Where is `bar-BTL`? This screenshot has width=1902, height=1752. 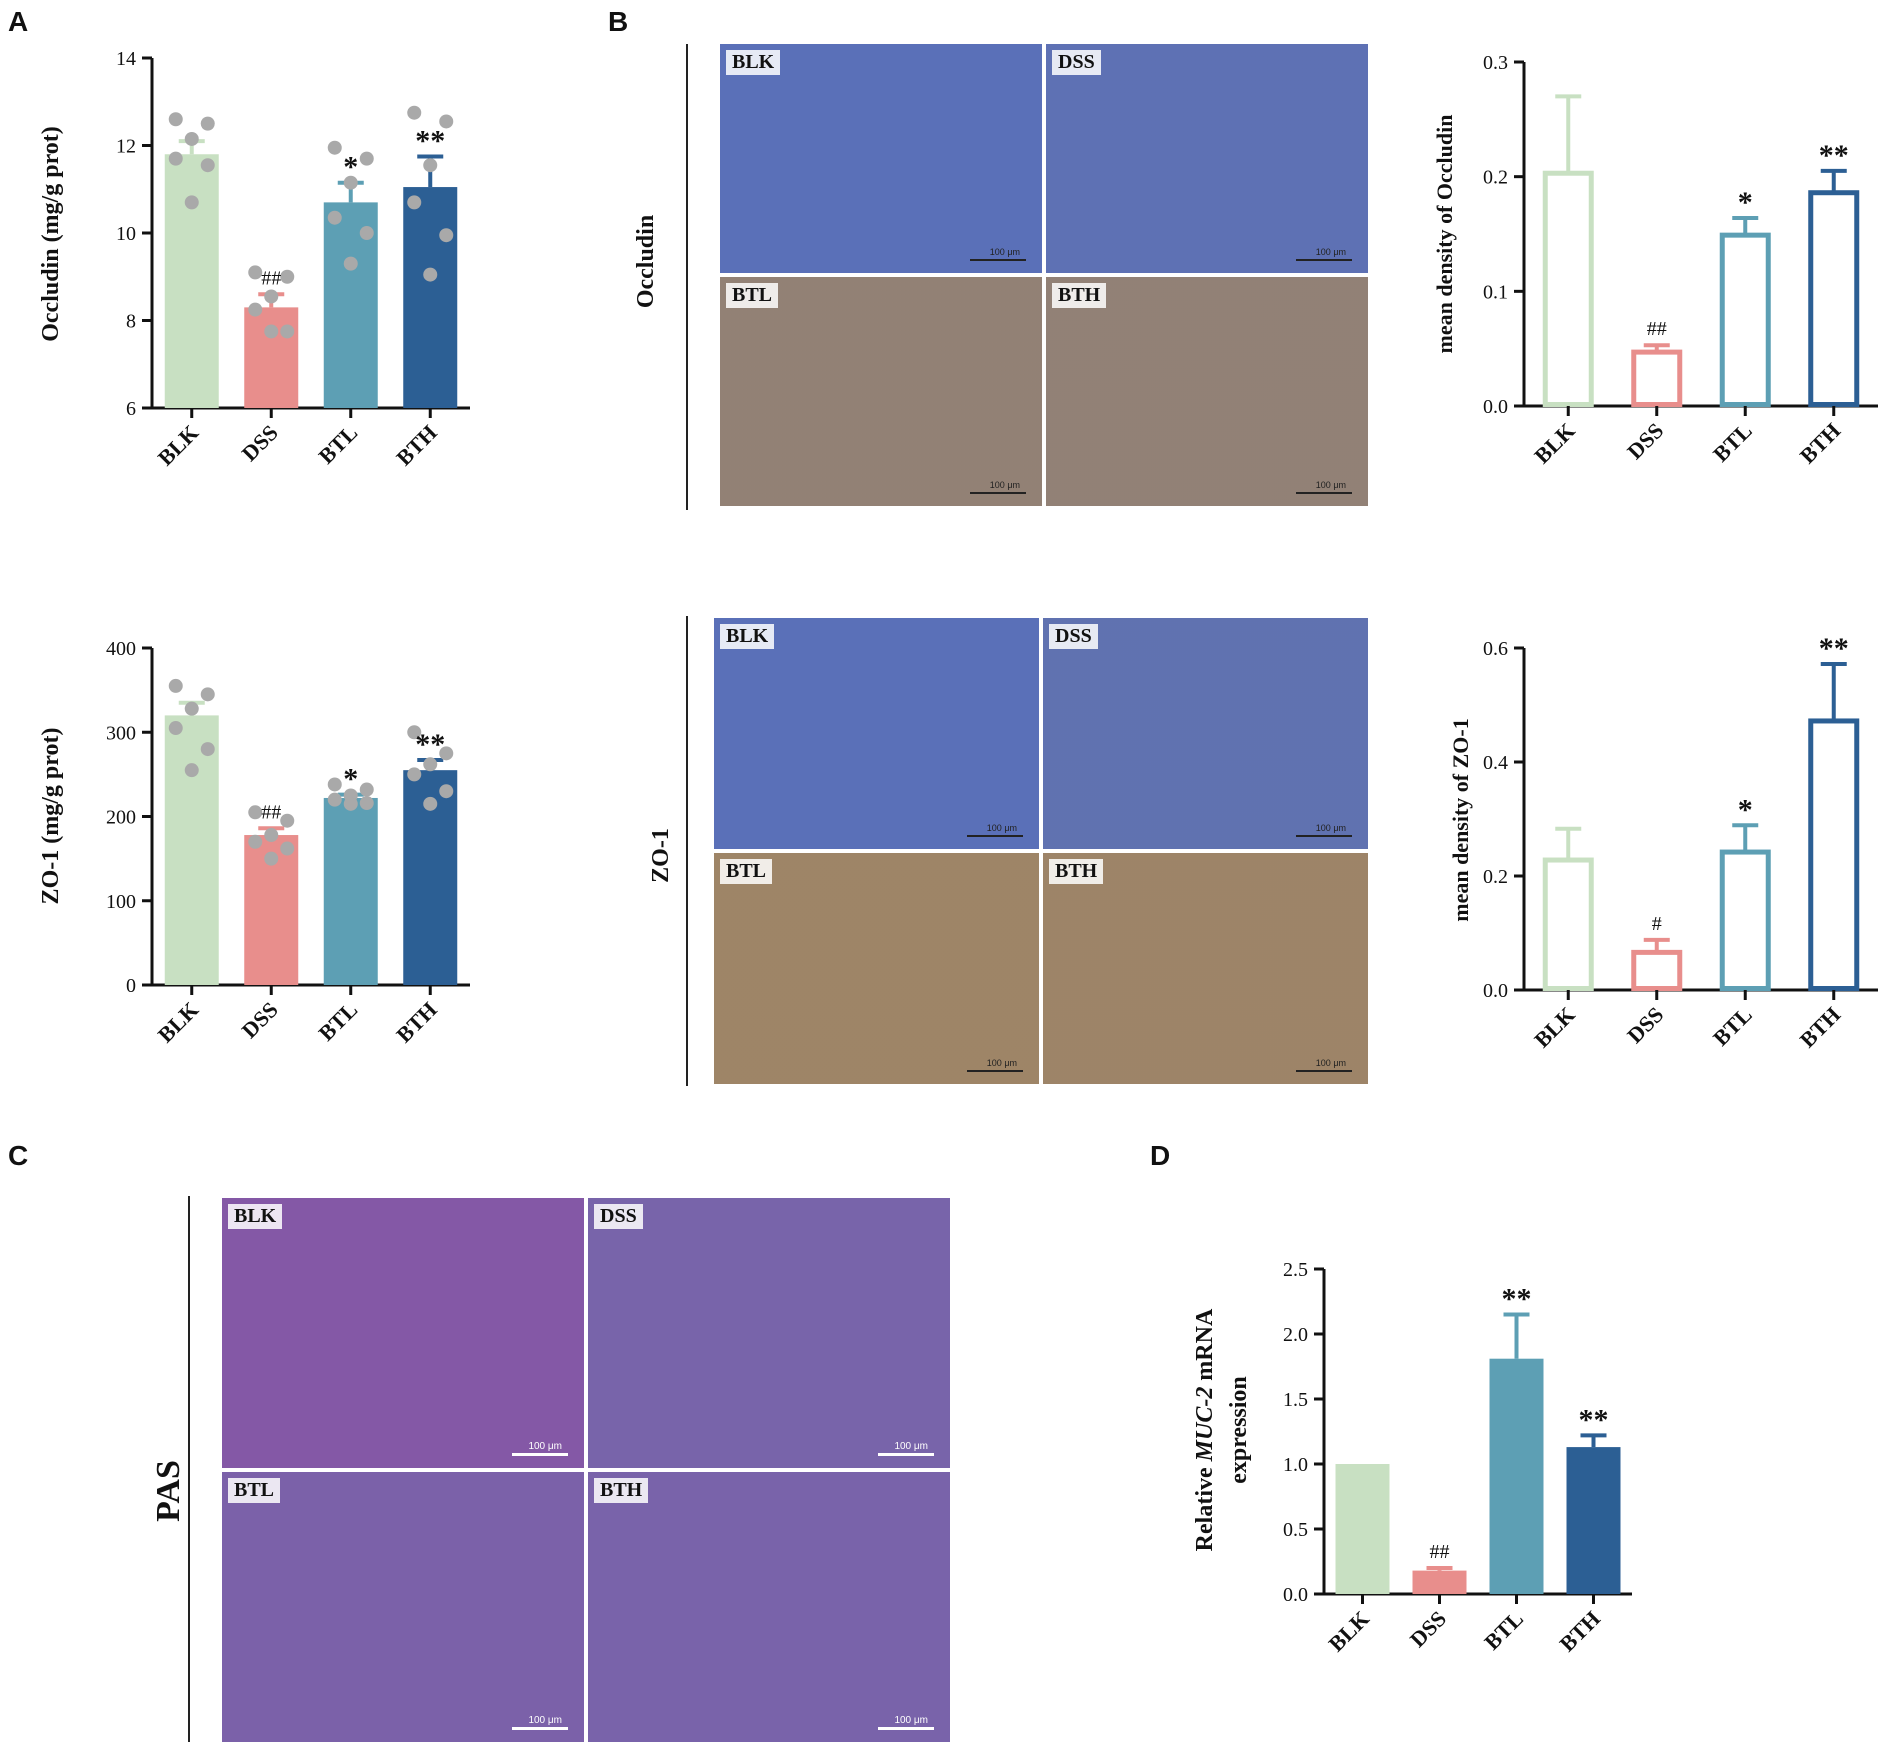 bar-BTL is located at coordinates (1745, 319).